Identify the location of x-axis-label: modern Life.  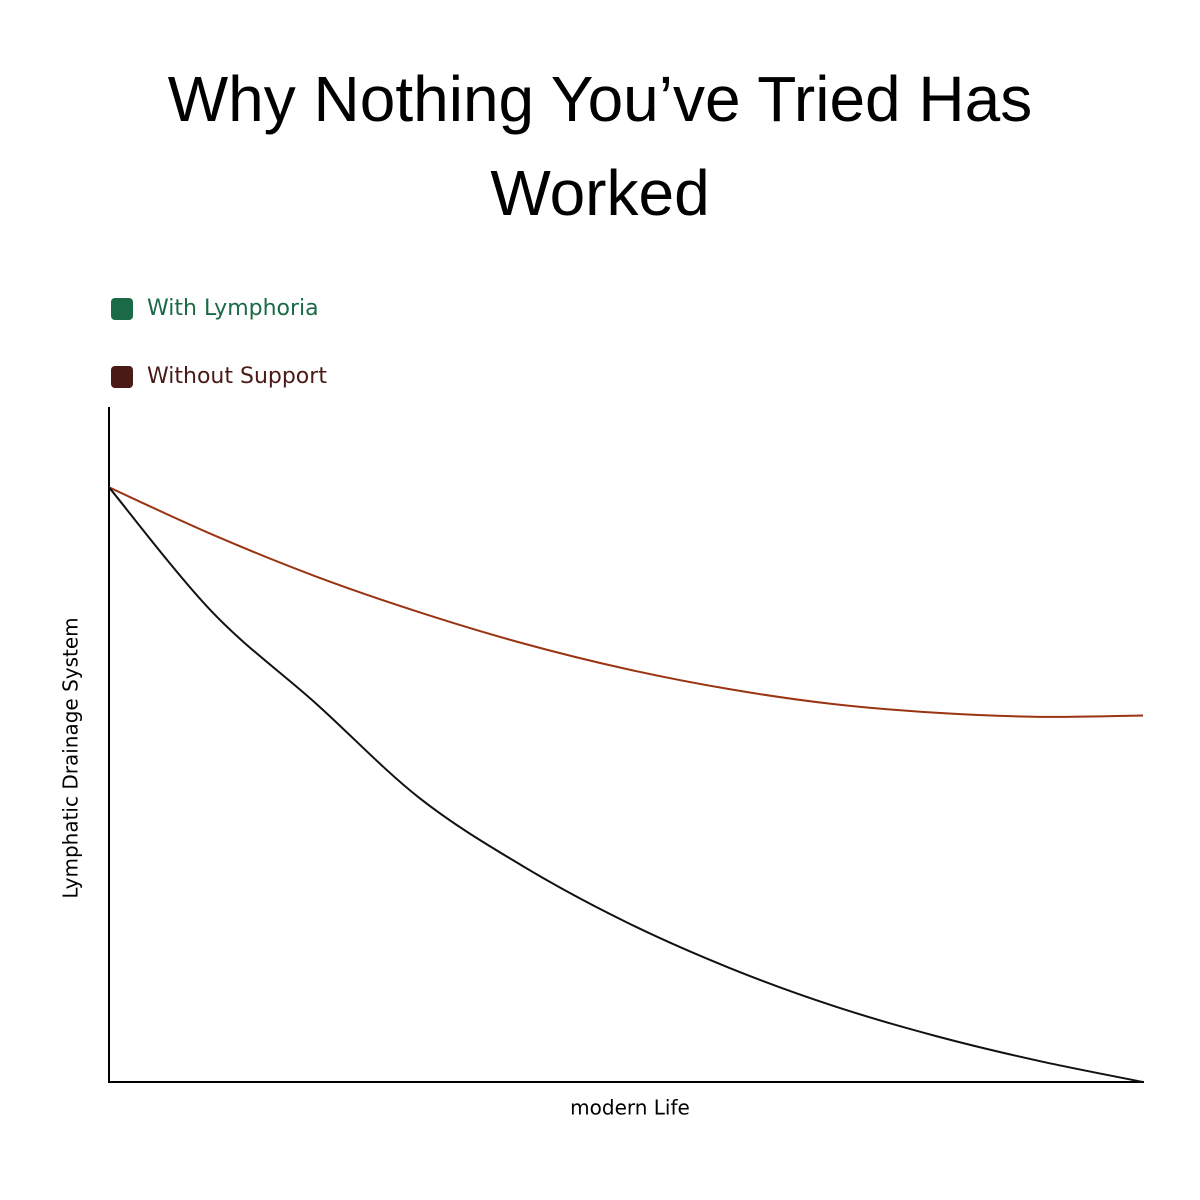
(630, 1108).